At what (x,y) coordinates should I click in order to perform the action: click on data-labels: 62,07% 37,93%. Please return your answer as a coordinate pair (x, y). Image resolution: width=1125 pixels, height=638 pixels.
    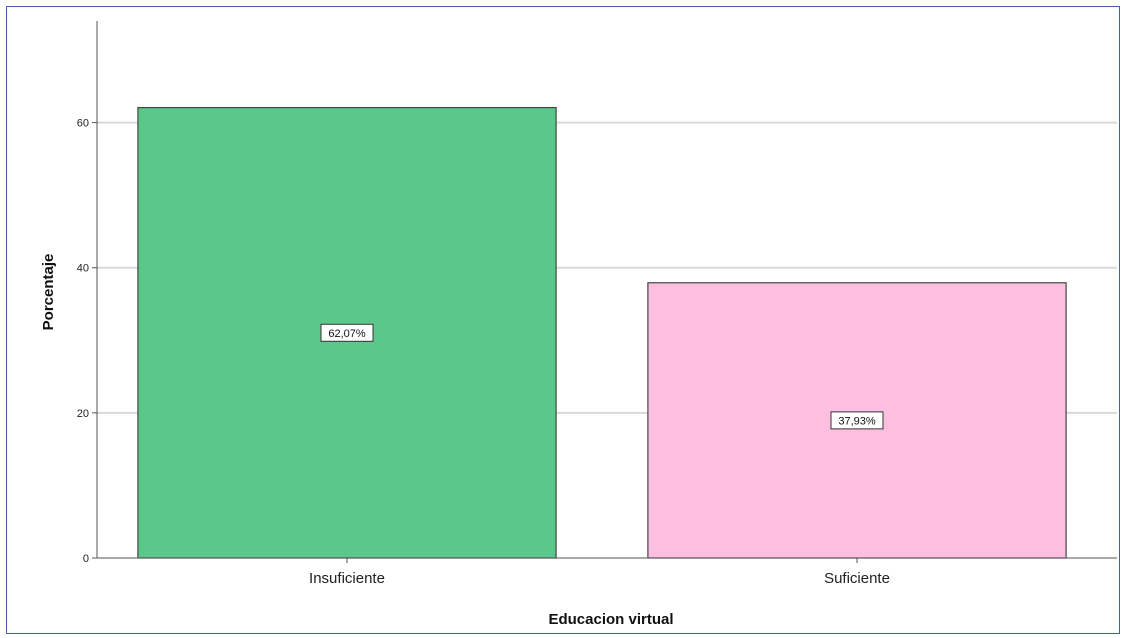
    Looking at the image, I should click on (602, 376).